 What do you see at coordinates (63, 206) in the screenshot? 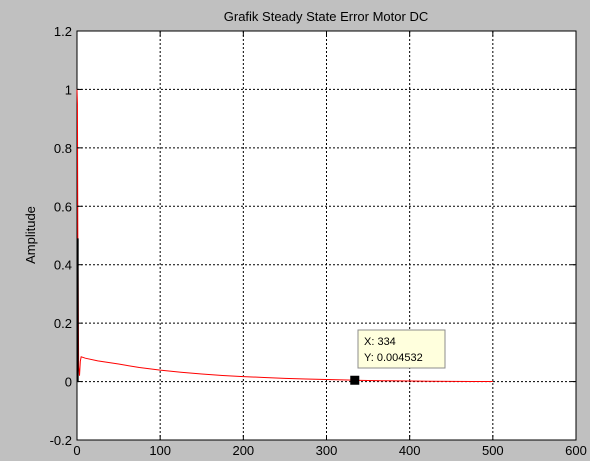
I see `y-tick-label: 0.6` at bounding box center [63, 206].